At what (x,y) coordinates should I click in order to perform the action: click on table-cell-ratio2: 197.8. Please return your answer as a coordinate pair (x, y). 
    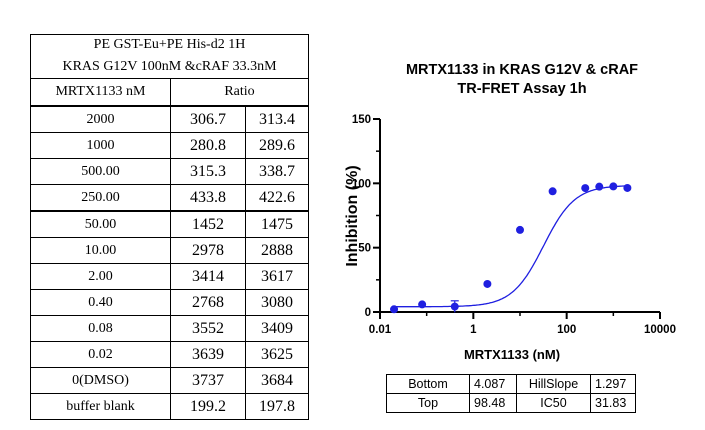
    Looking at the image, I should click on (277, 406).